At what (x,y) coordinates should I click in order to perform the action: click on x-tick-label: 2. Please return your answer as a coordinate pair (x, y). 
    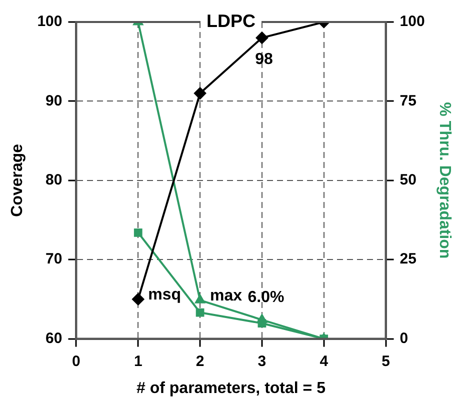
    Looking at the image, I should click on (200, 361).